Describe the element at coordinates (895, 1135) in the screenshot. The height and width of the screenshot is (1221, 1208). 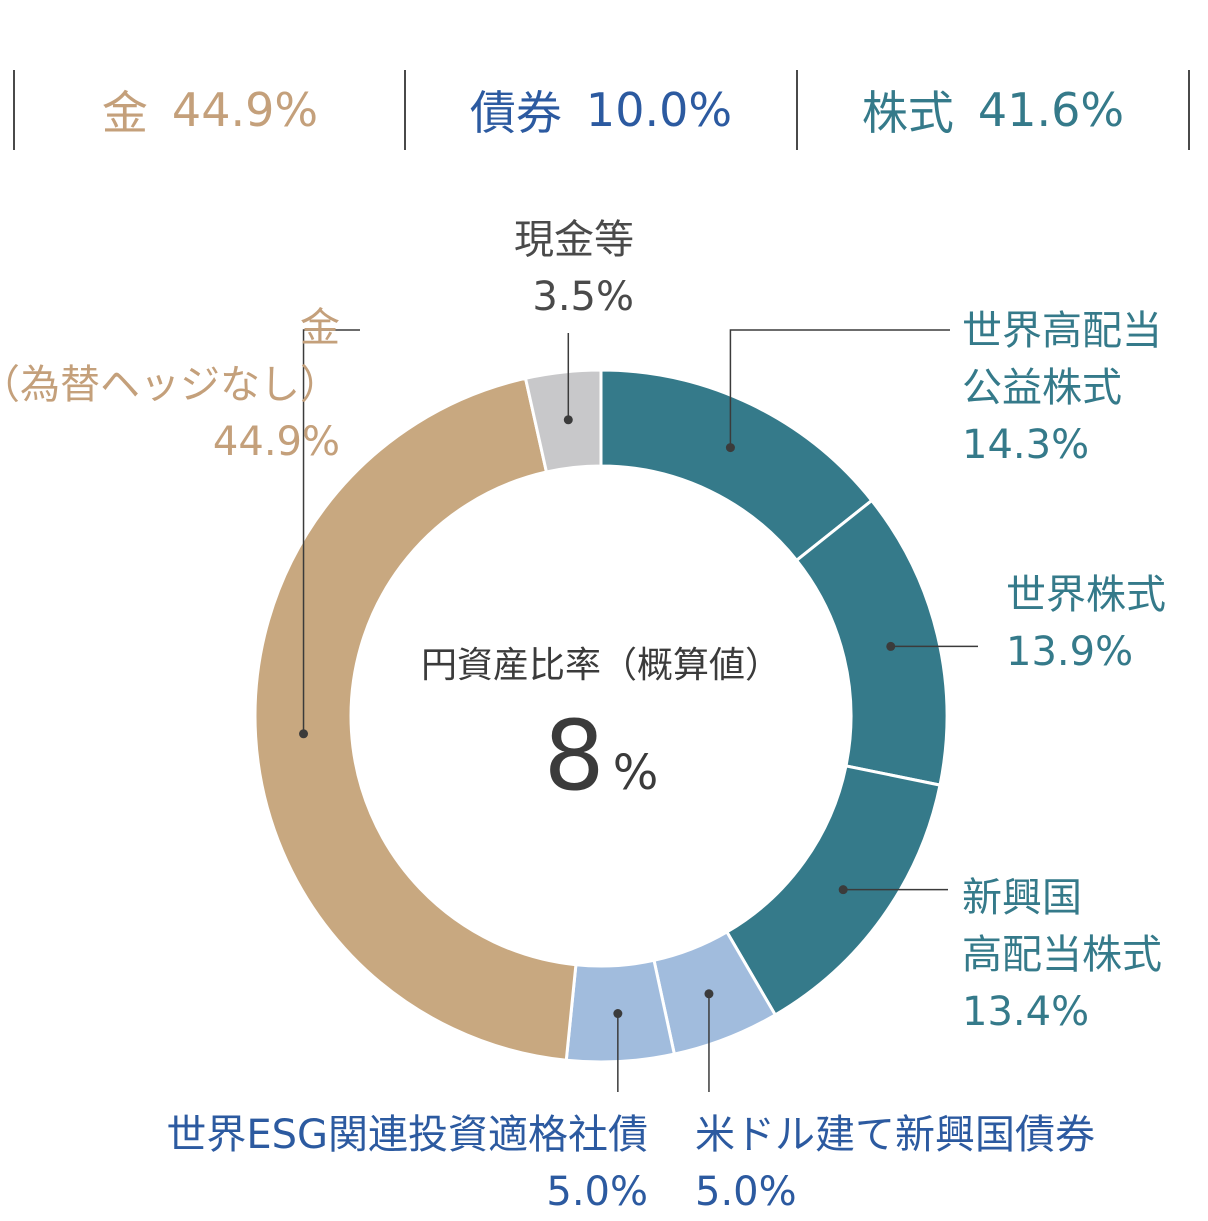
I see `label-name: 米ドル建て新興国債券` at that location.